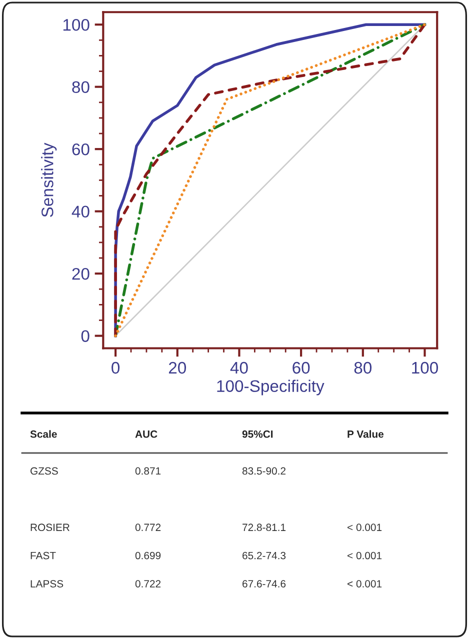 The width and height of the screenshot is (469, 639). I want to click on x-tick-label: 80, so click(363, 368).